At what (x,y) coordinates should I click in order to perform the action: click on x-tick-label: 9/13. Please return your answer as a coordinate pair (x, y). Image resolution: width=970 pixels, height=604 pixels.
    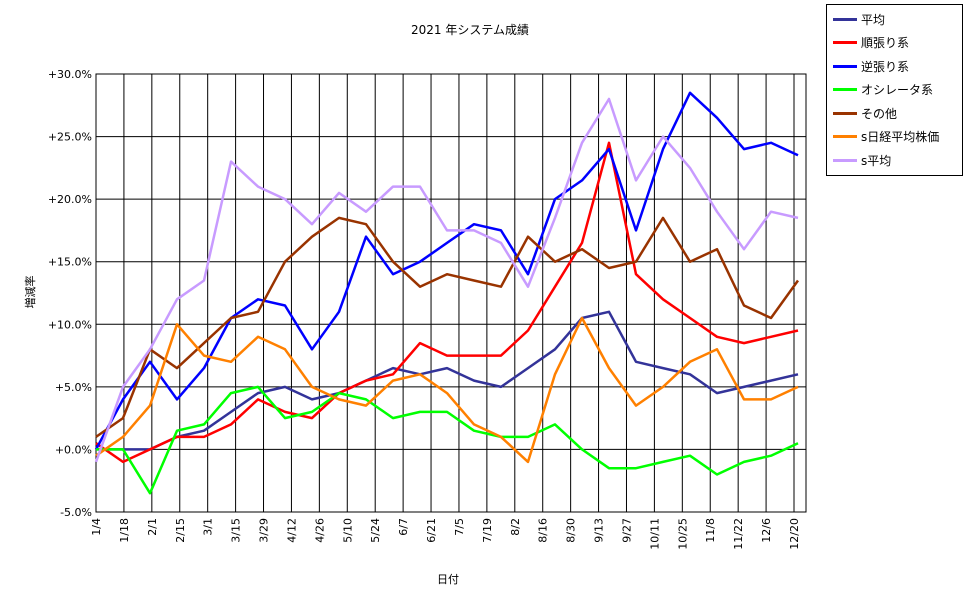
    Looking at the image, I should click on (599, 530).